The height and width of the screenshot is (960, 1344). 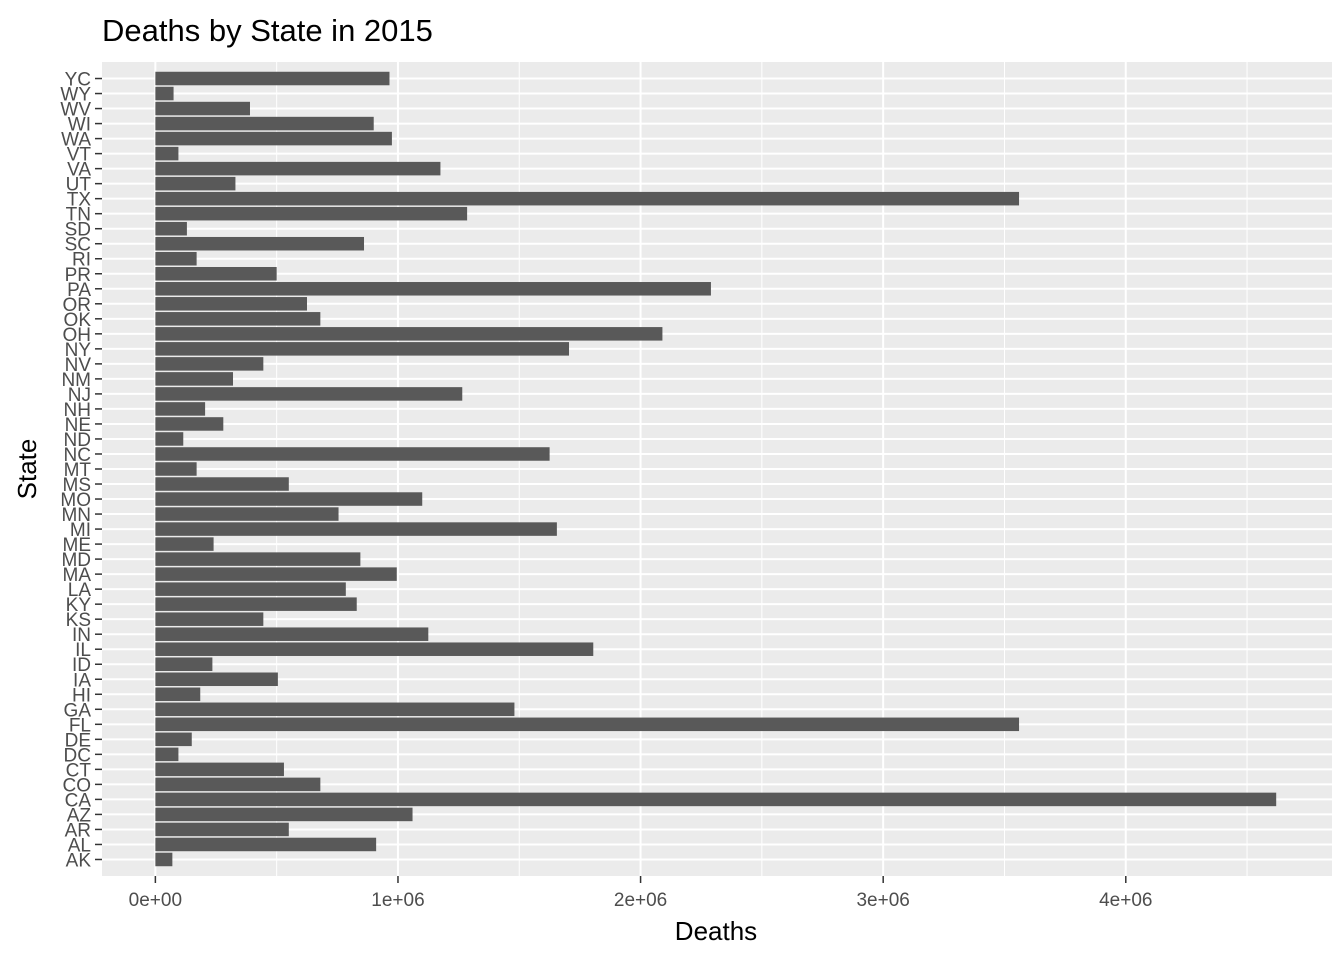 I want to click on bar-nj, so click(x=309, y=394).